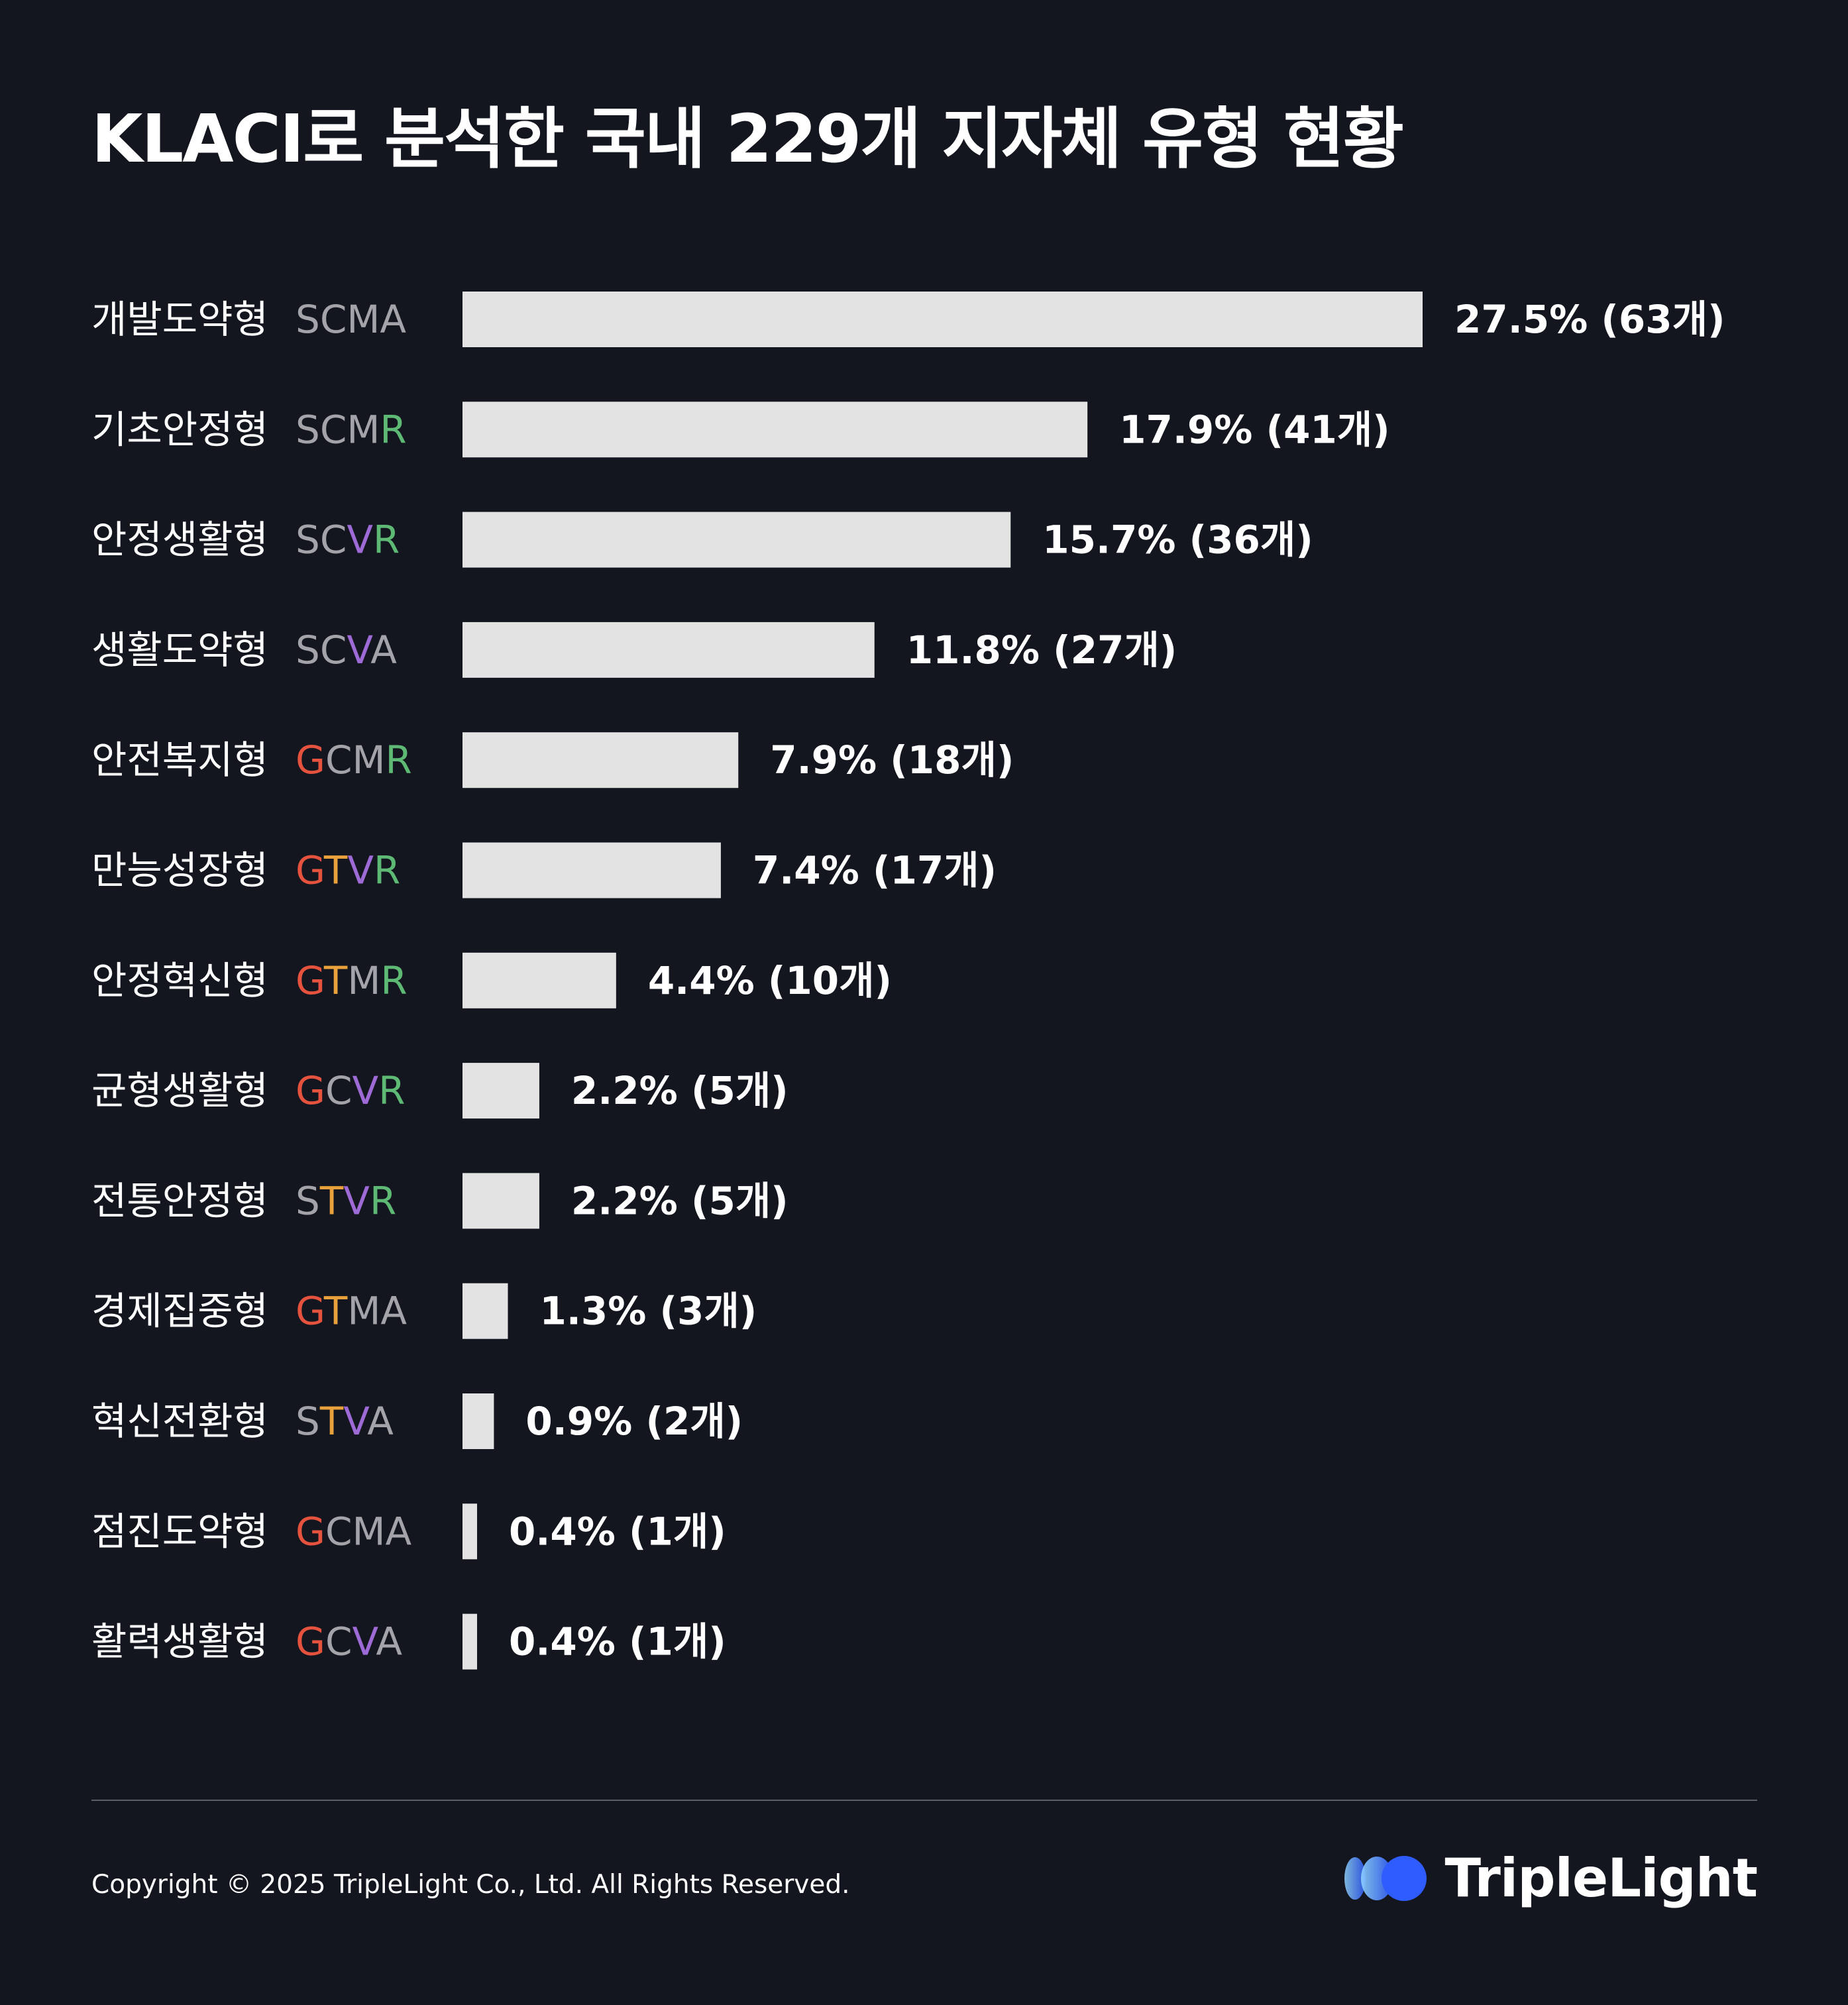 The image size is (1848, 2005). I want to click on chart-title: KLACI로 분석한 국내 229개 지자체 유형 현황, so click(747, 139).